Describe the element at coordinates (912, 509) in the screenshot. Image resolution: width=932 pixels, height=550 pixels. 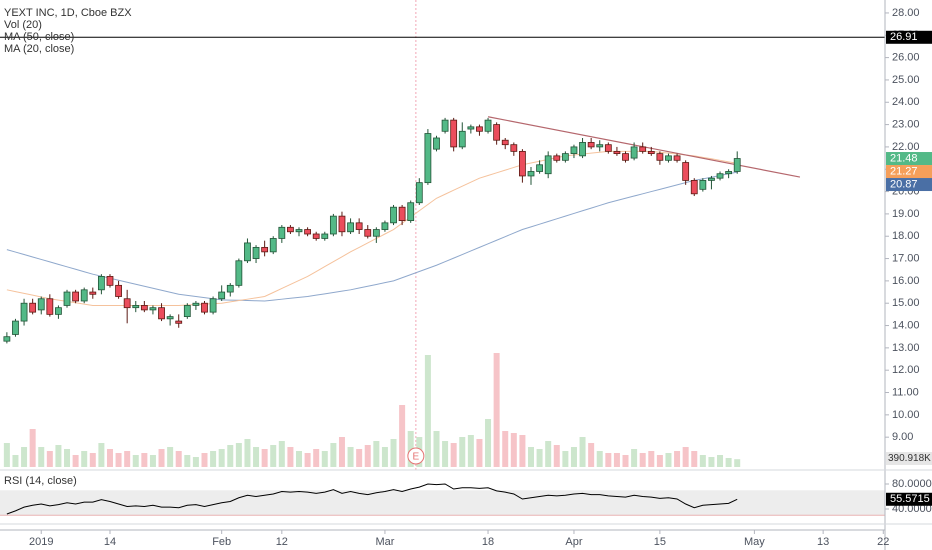
I see `rsi-tick-label: 40.0000` at that location.